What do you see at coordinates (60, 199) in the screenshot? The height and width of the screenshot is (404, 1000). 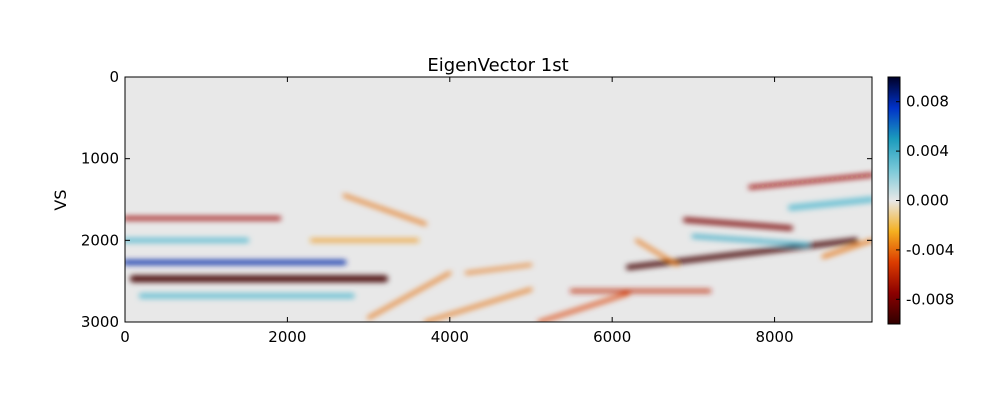 I see `y-axis-label: VS` at bounding box center [60, 199].